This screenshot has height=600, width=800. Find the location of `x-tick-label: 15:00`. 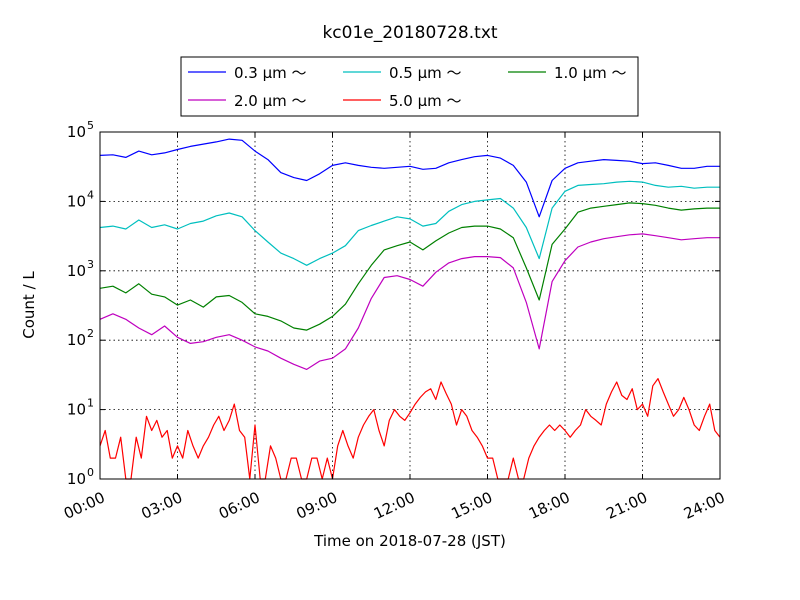

x-tick-label: 15:00 is located at coordinates (471, 505).